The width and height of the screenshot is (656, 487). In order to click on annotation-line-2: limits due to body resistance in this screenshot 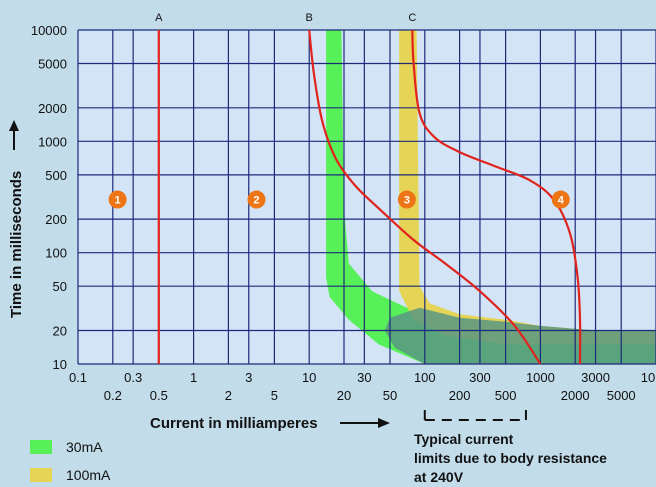, I will do `click(510, 458)`.